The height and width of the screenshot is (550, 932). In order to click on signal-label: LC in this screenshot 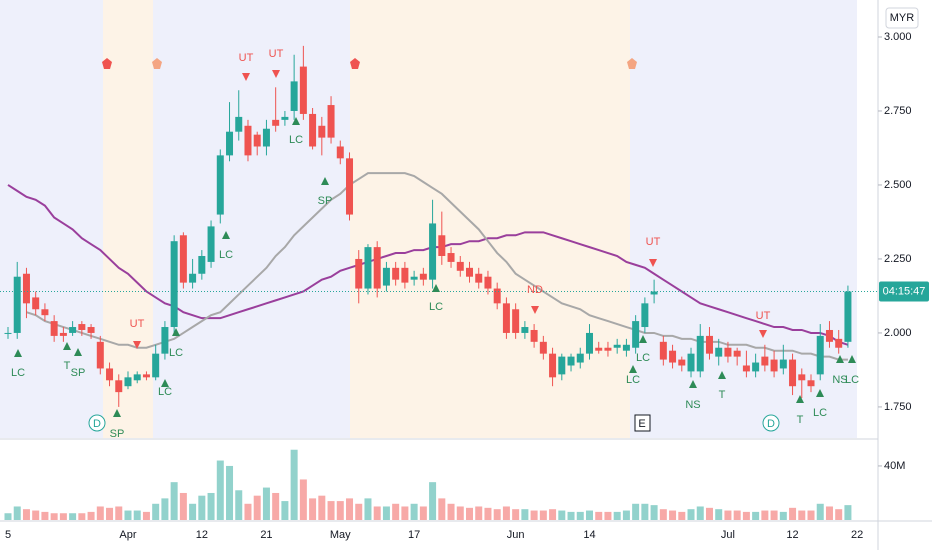, I will do `click(852, 380)`.